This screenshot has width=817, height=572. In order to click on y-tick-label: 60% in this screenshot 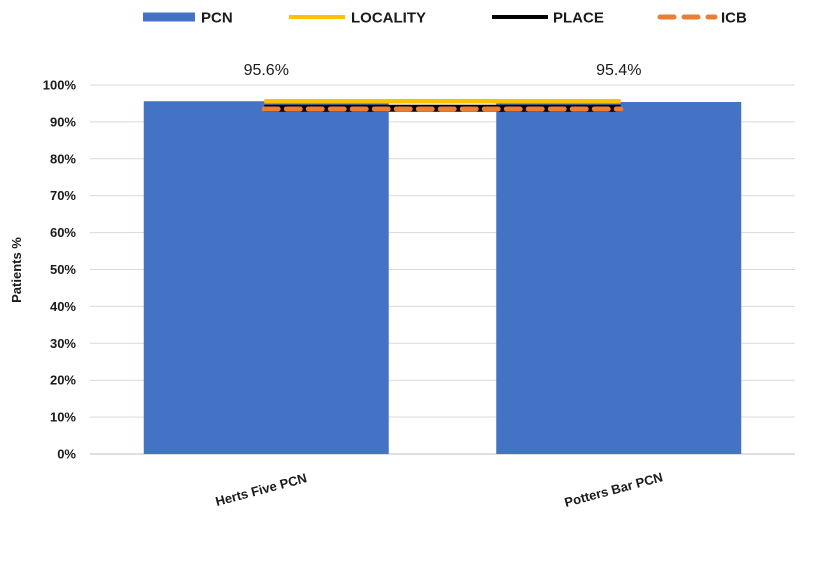, I will do `click(63, 232)`.